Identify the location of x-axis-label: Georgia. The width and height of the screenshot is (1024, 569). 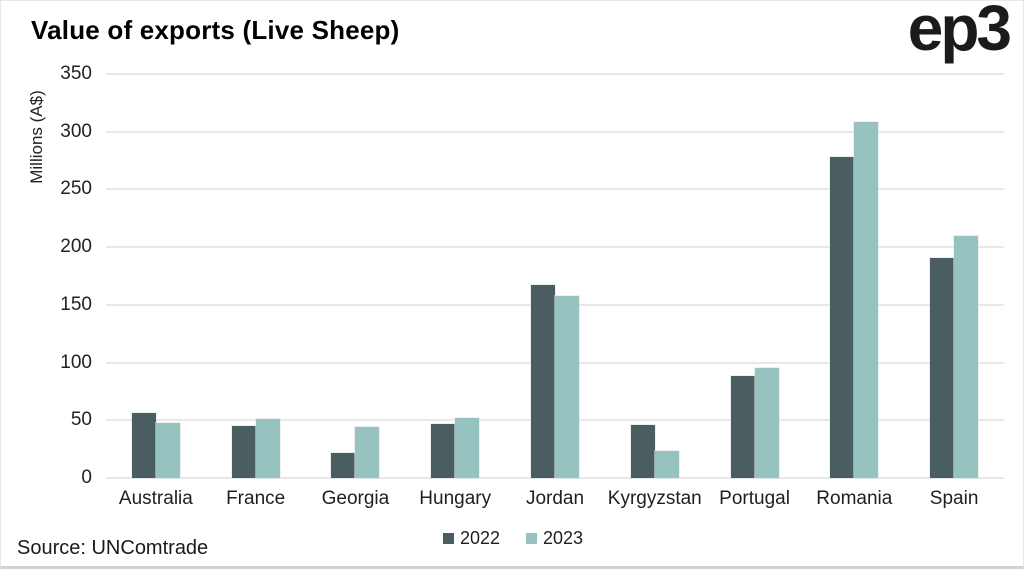
(355, 498).